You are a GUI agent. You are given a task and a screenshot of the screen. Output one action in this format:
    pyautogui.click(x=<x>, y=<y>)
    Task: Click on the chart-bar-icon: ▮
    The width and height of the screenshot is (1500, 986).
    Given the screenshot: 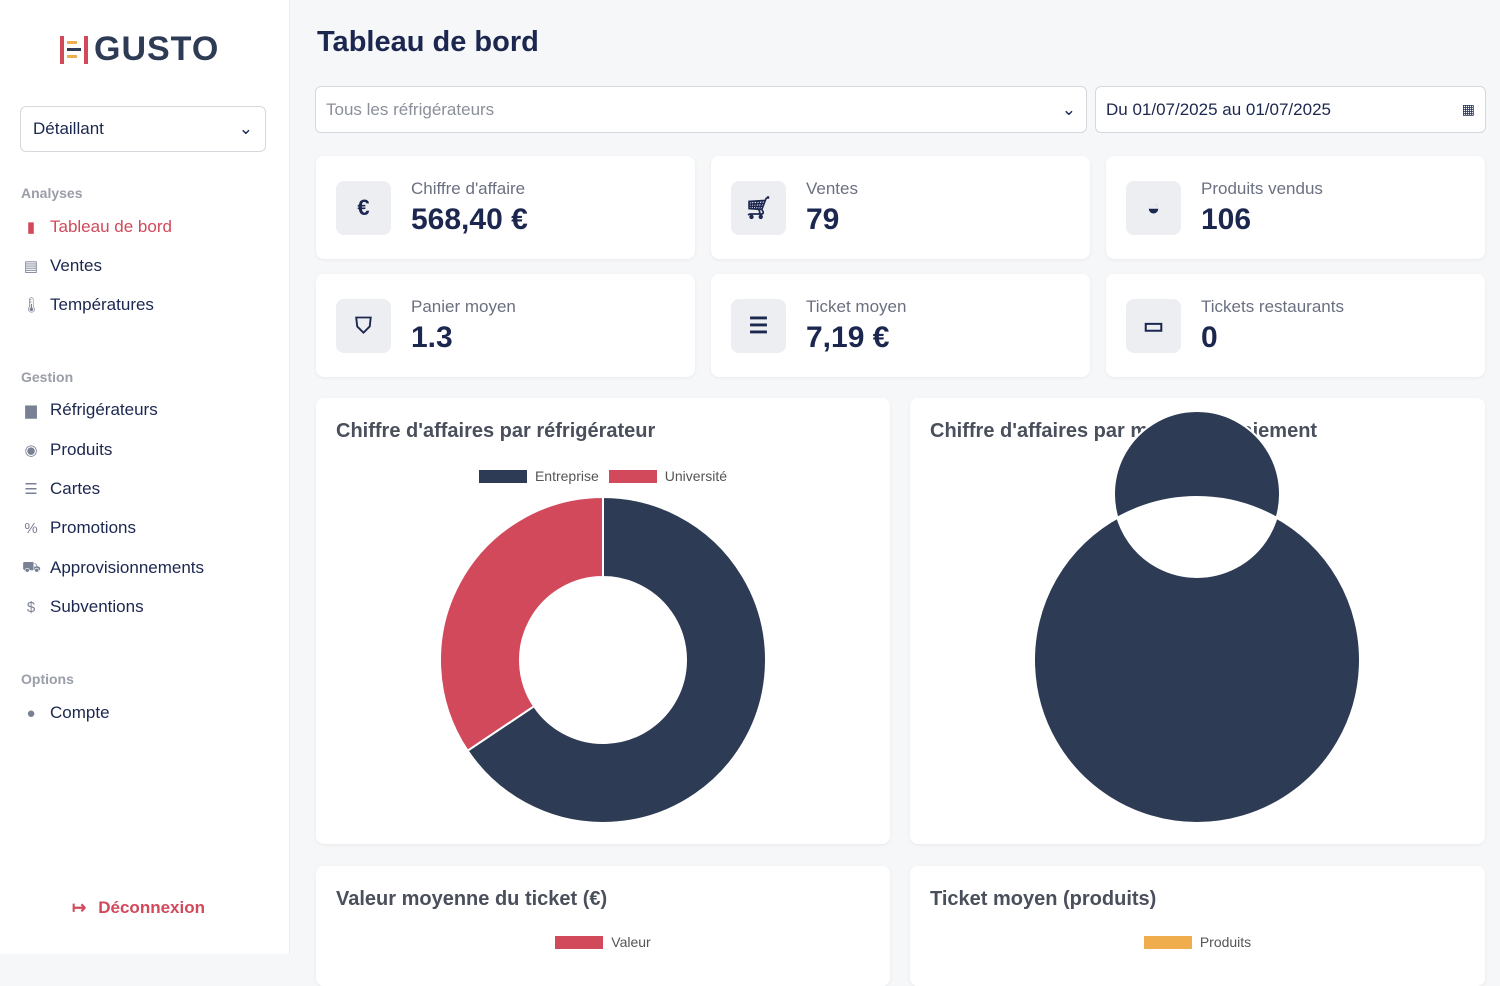 What is the action you would take?
    pyautogui.click(x=31, y=227)
    